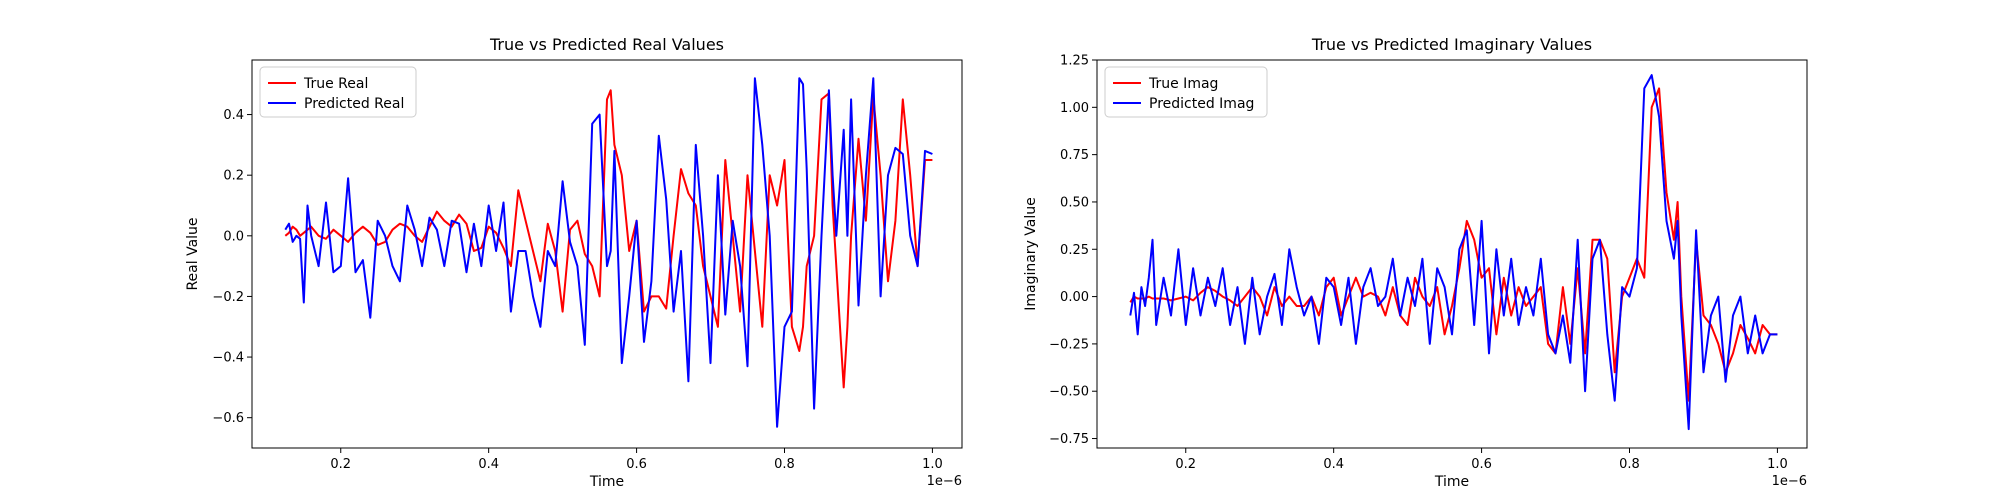 Image resolution: width=2000 pixels, height=504 pixels. I want to click on y-tick-label: 0.4, so click(233, 115).